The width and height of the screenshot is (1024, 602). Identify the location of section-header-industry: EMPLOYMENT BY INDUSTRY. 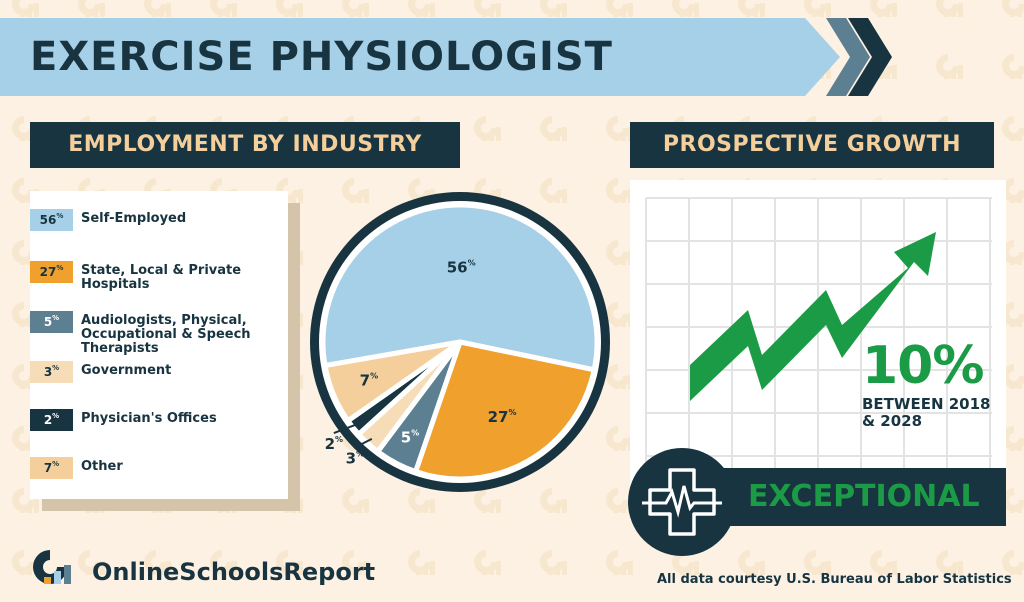
(245, 145).